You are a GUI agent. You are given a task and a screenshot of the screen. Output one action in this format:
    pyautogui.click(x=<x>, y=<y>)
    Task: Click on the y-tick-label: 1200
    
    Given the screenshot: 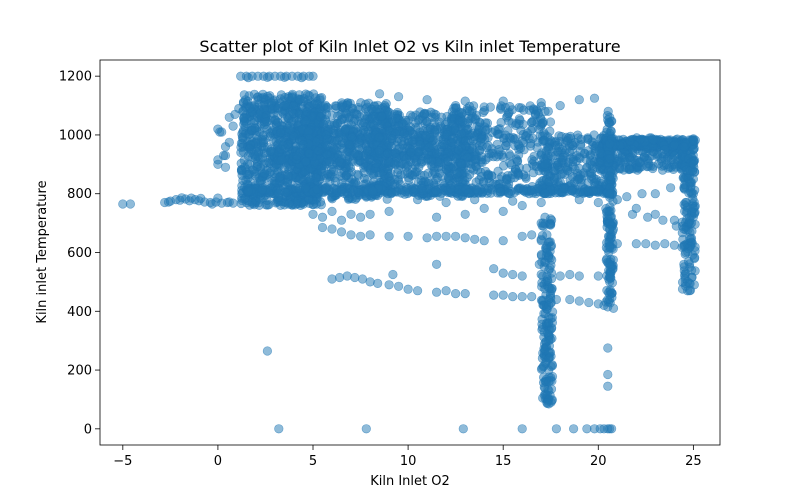 What is the action you would take?
    pyautogui.click(x=75, y=77)
    